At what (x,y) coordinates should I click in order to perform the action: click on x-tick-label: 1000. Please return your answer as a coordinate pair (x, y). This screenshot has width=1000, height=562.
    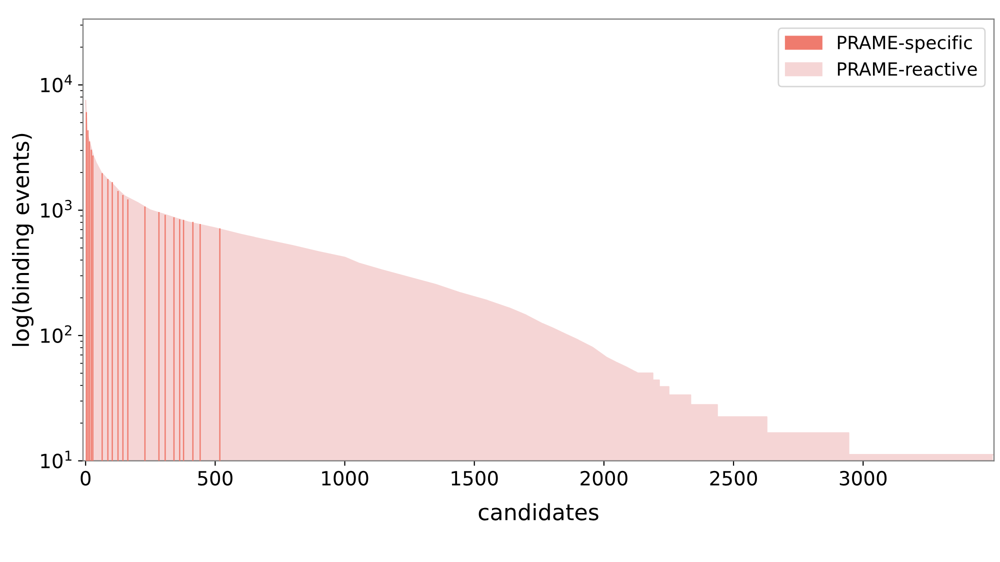
    Looking at the image, I should click on (345, 478).